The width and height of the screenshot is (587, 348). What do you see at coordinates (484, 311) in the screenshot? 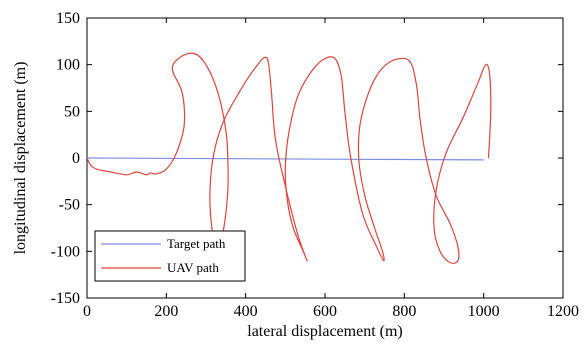
I see `x-tick-label: 1000` at bounding box center [484, 311].